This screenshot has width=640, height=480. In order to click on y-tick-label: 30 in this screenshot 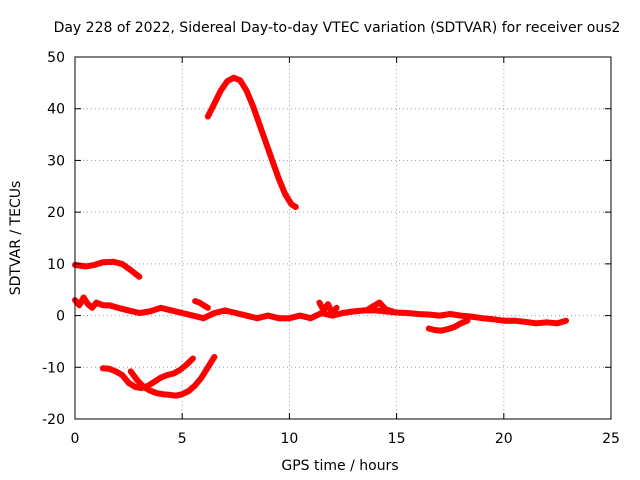, I will do `click(56, 161)`.